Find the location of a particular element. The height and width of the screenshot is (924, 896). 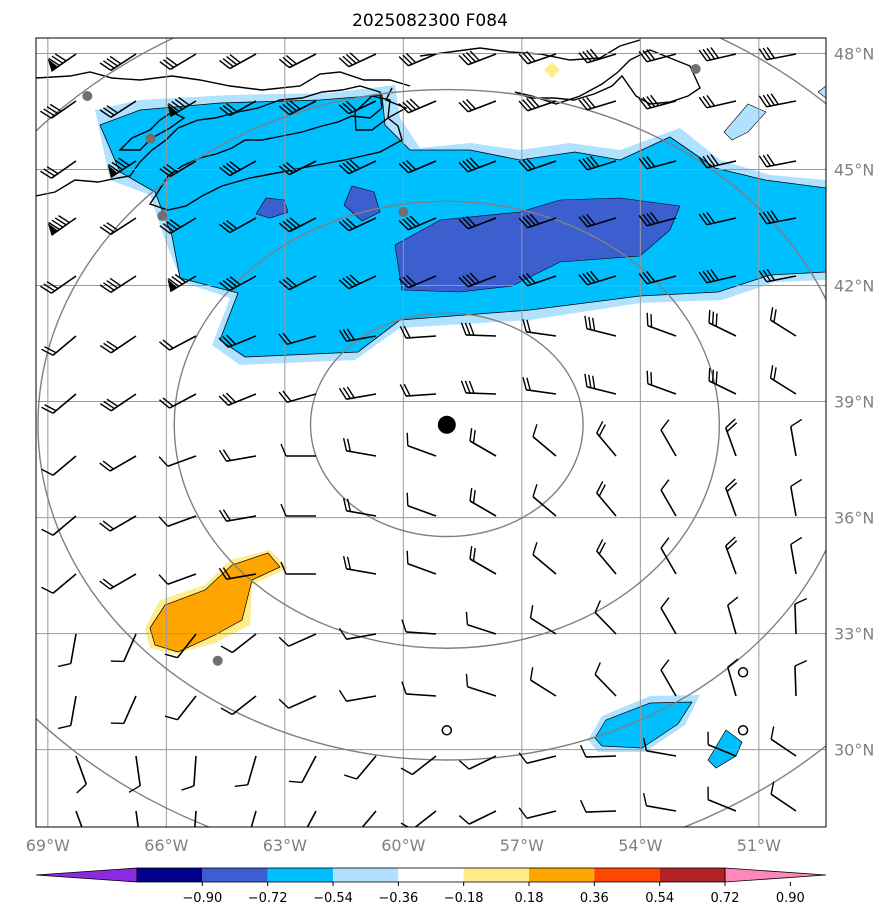

longitude-label: 57°W is located at coordinates (522, 845).